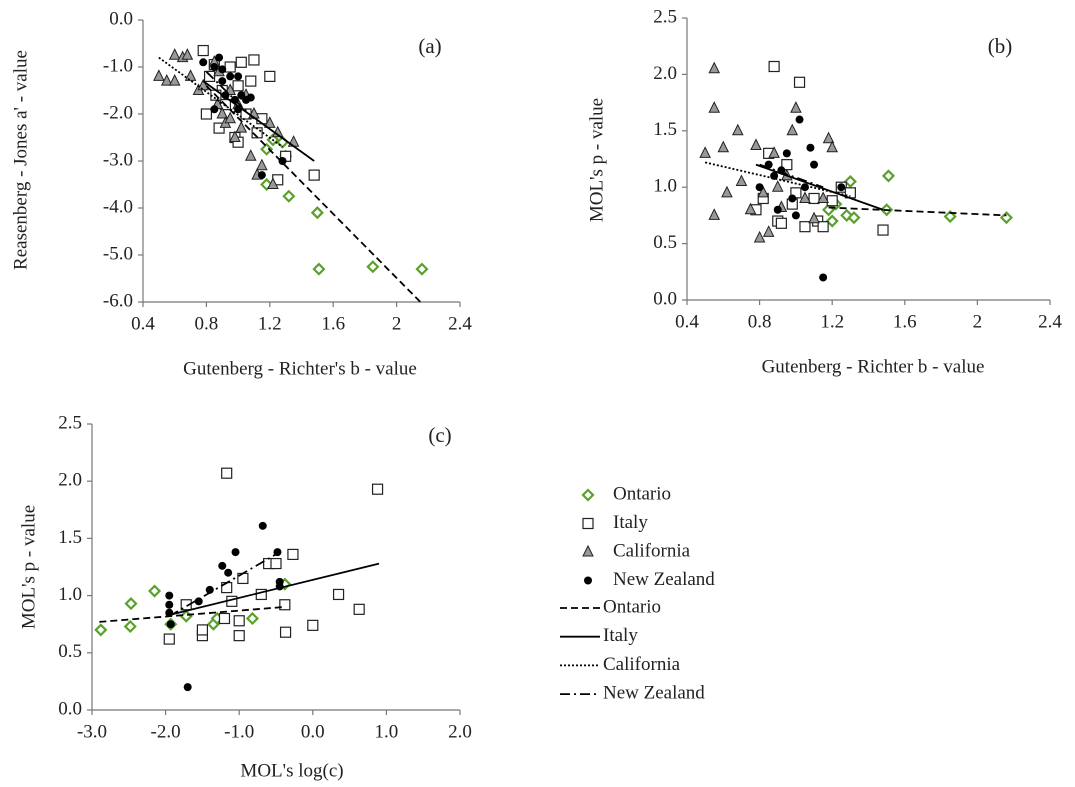 This screenshot has height=787, width=1075. I want to click on x-tick-label: -2.0, so click(166, 731).